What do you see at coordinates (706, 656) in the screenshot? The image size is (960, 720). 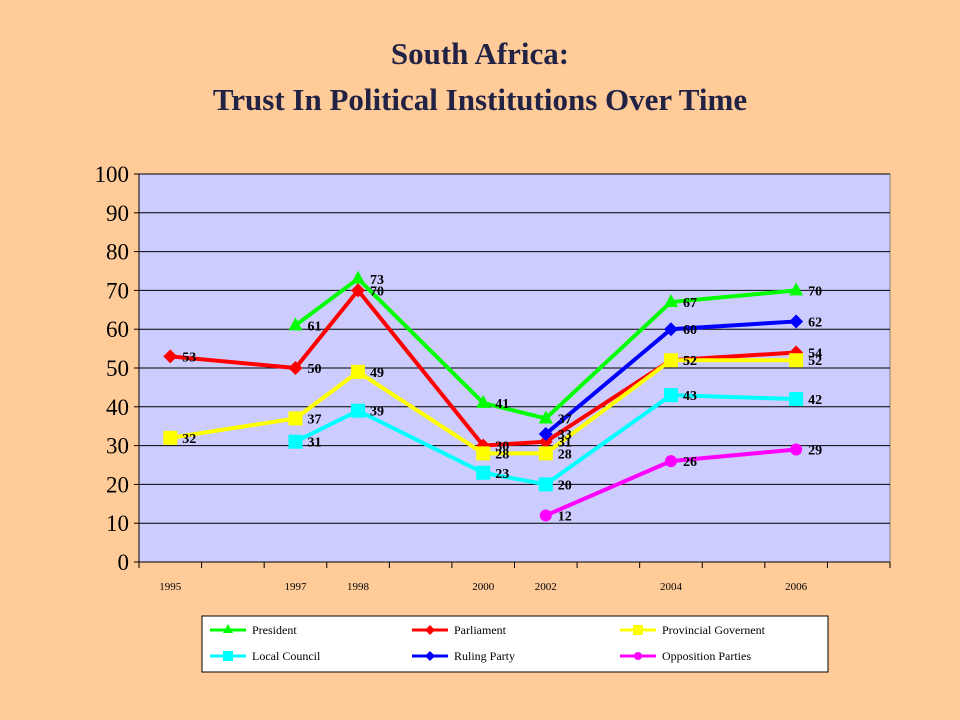 I see `legend-label: Opposition Parties` at bounding box center [706, 656].